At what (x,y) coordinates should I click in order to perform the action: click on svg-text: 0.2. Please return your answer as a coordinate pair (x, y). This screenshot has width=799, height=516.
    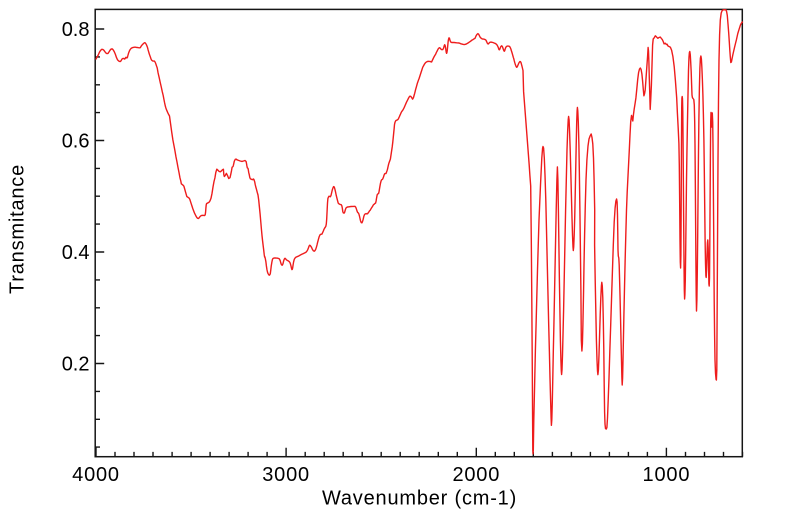
    Looking at the image, I should click on (76, 365).